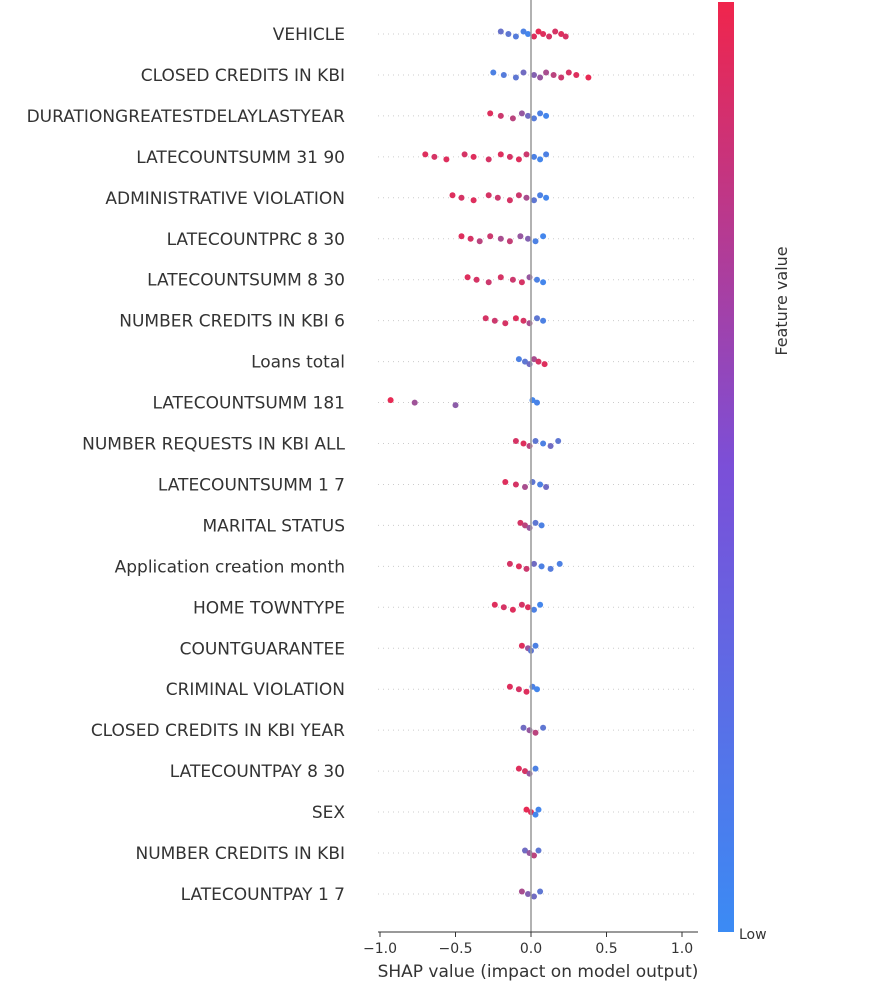  I want to click on colorbar: Low Feature value, so click(754, 472).